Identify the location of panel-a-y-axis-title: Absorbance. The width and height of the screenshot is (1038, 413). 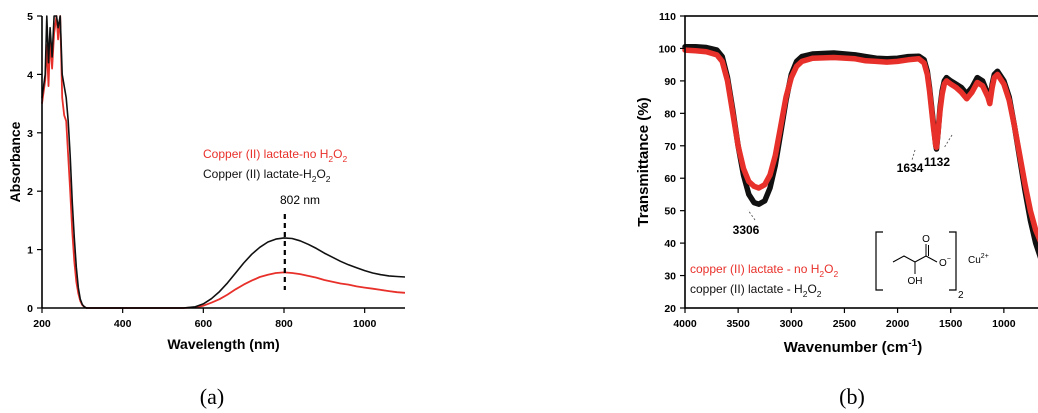
(15, 161).